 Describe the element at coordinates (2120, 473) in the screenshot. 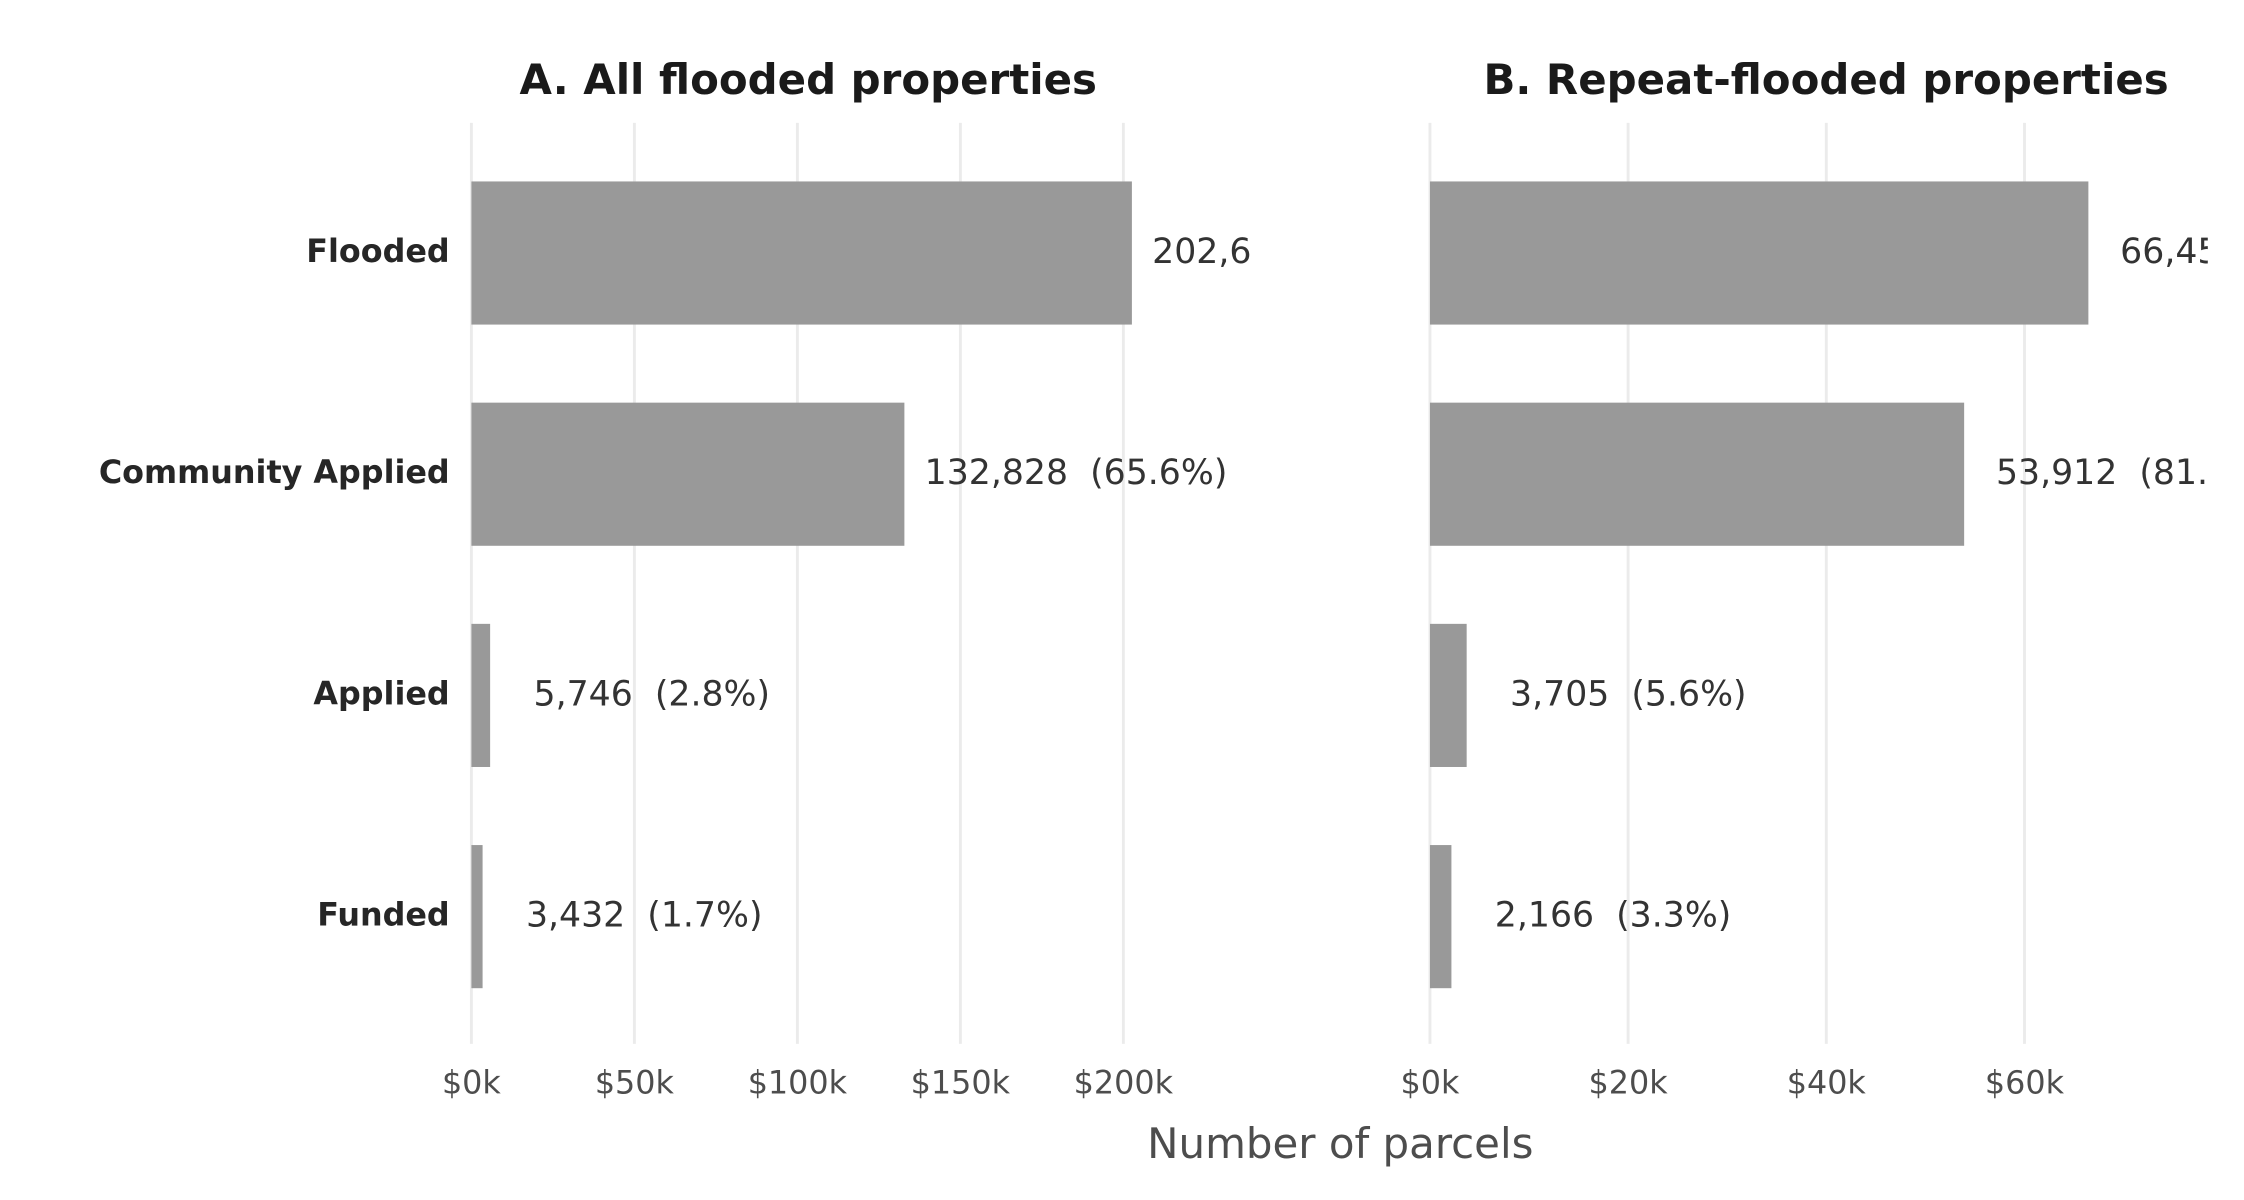

I see `value-label: 53,912 (81.1%)` at that location.